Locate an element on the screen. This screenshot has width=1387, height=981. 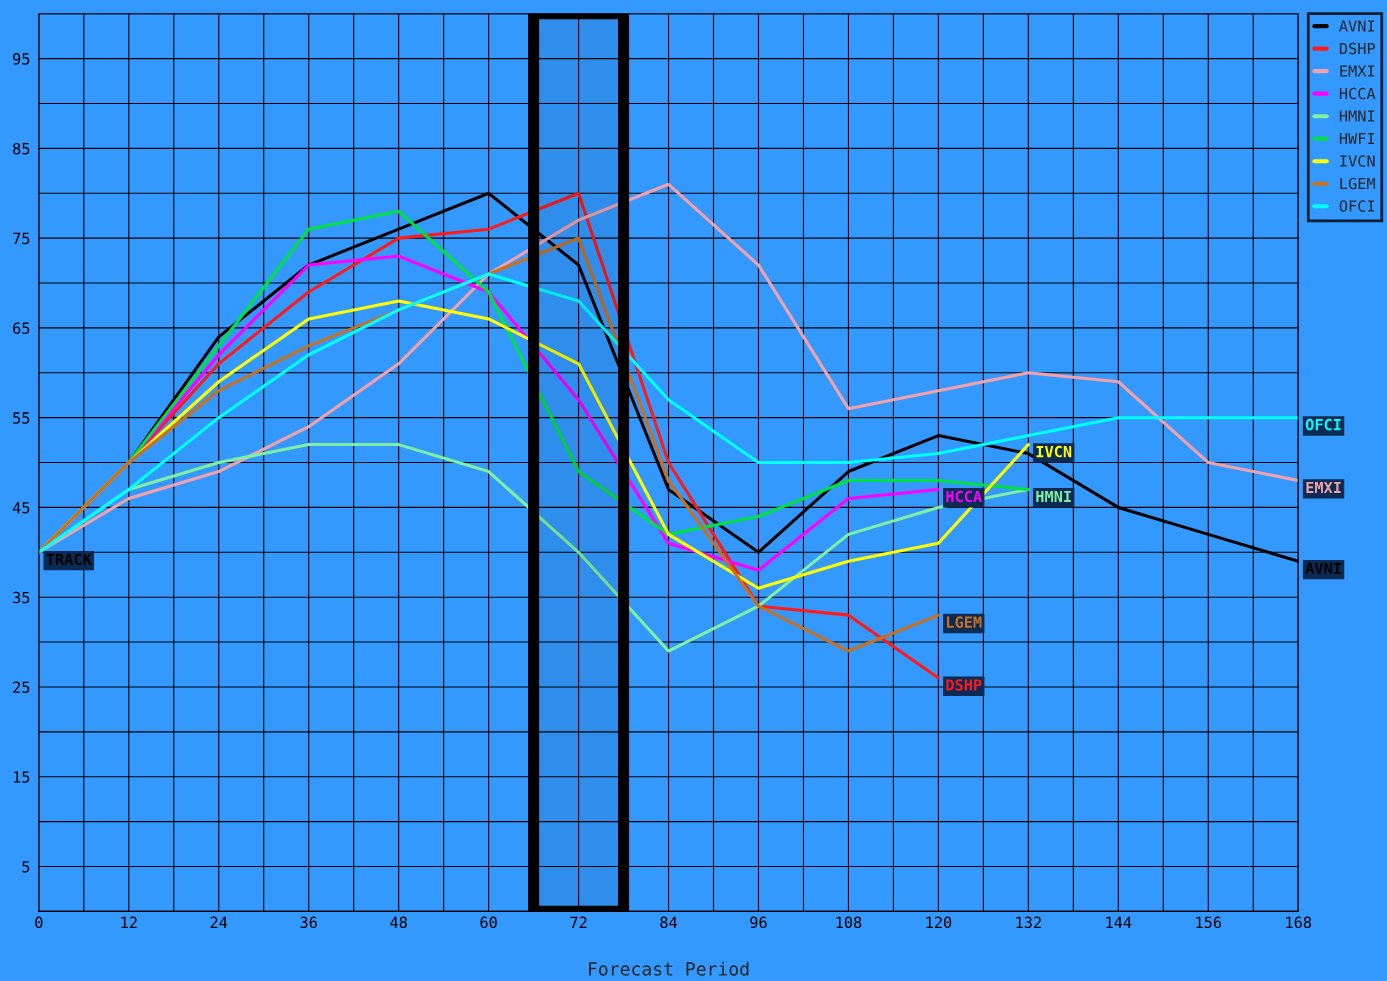
legend-label: HMNI is located at coordinates (1357, 116).